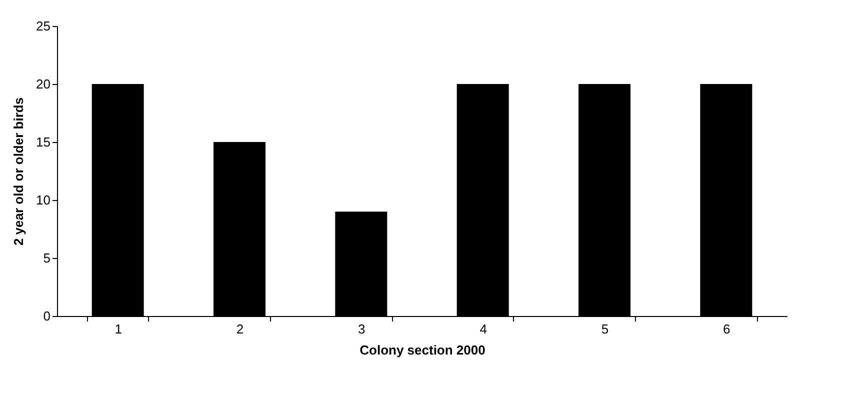 The image size is (845, 412). Describe the element at coordinates (43, 200) in the screenshot. I see `y-tick-label: 10` at that location.